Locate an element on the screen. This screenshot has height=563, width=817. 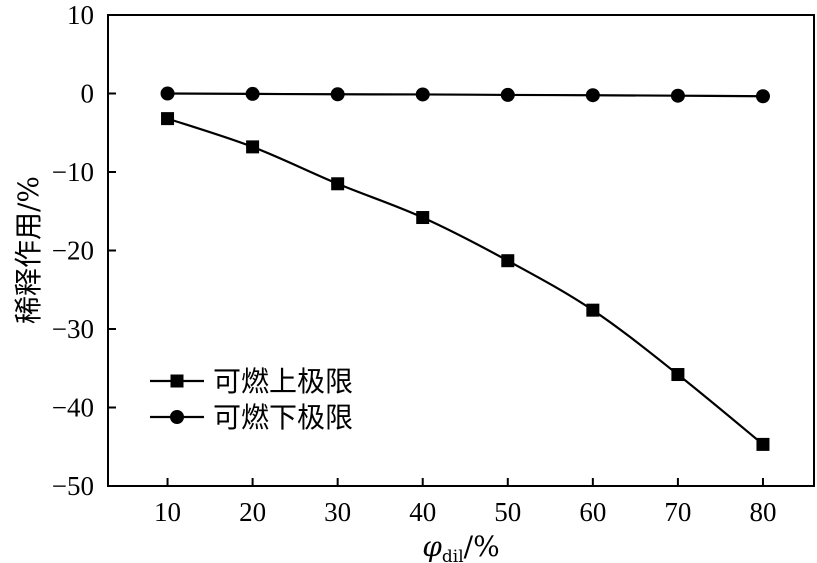
upper-limit-legend-label: 可燃上极限 is located at coordinates (283, 381).